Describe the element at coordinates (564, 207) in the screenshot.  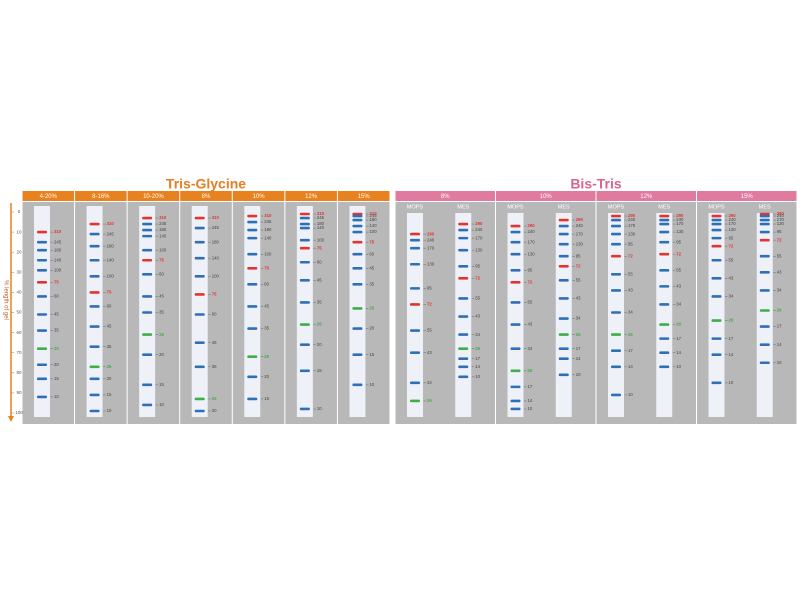
I see `lane-name: MES` at that location.